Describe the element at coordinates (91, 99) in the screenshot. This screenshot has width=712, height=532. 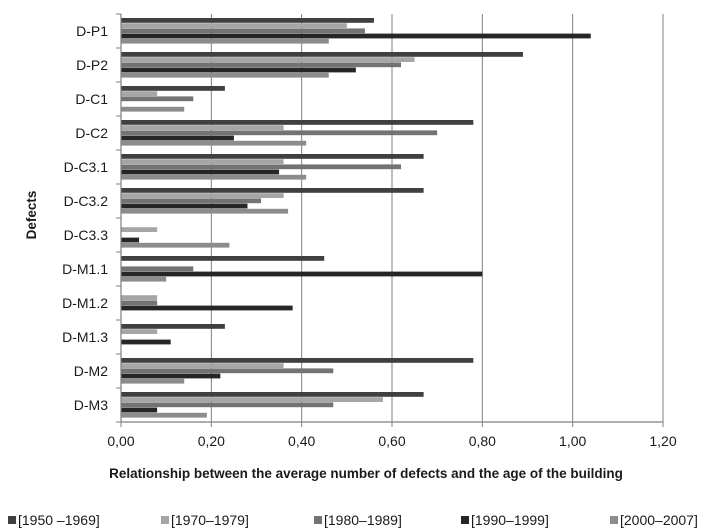
I see `category-label: D-C1` at that location.